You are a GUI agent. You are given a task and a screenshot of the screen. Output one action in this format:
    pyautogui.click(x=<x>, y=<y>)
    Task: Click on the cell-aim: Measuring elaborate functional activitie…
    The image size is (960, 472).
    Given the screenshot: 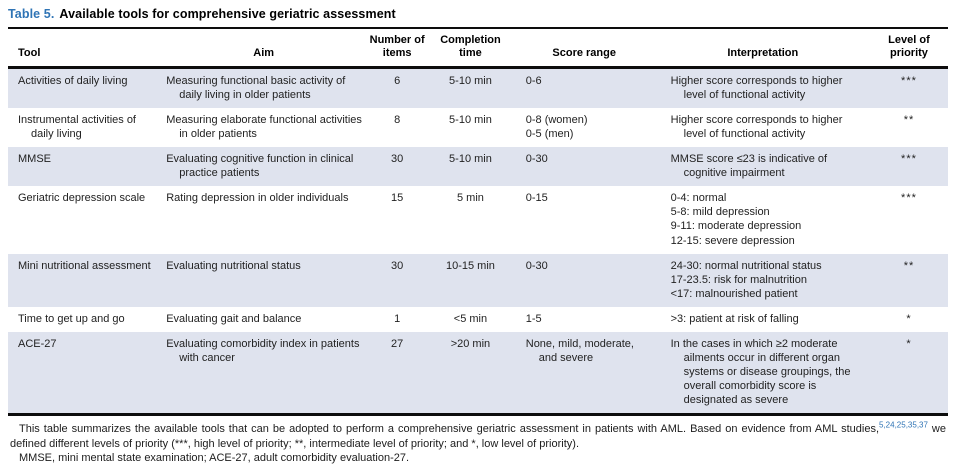 What is the action you would take?
    pyautogui.click(x=264, y=127)
    